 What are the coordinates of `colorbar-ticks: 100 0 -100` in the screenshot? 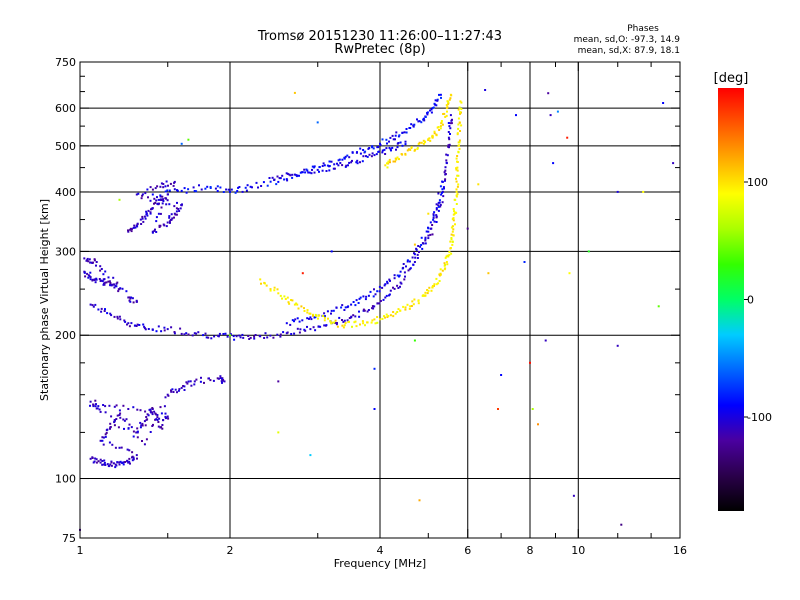 It's located at (758, 300).